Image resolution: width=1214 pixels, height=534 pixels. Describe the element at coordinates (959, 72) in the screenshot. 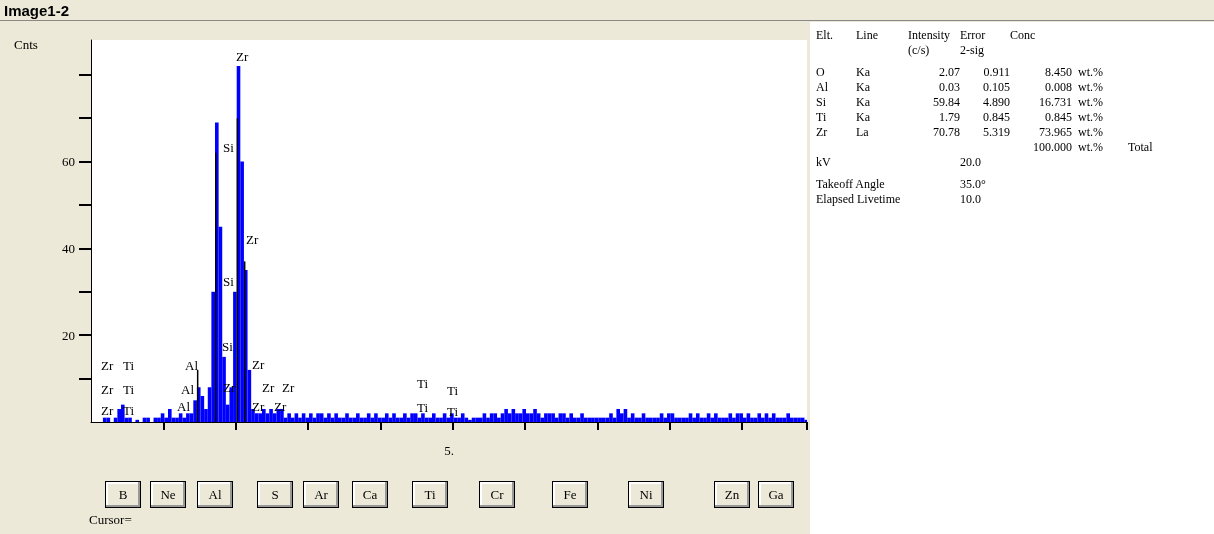

I see `text: O Ka 2.07 0.911 8.450 wt.%` at that location.